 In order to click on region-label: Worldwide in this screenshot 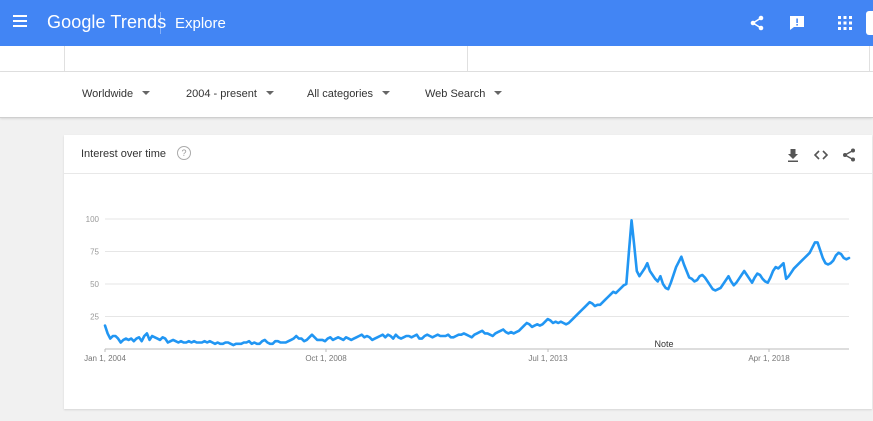, I will do `click(108, 94)`.